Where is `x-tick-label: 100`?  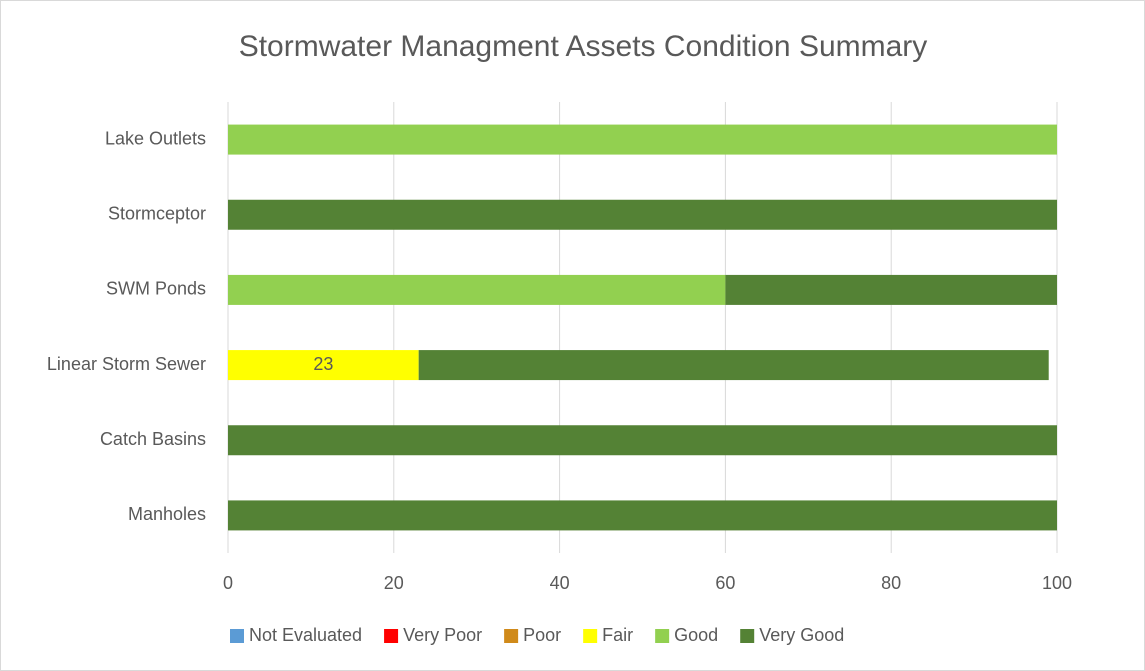 x-tick-label: 100 is located at coordinates (1057, 583).